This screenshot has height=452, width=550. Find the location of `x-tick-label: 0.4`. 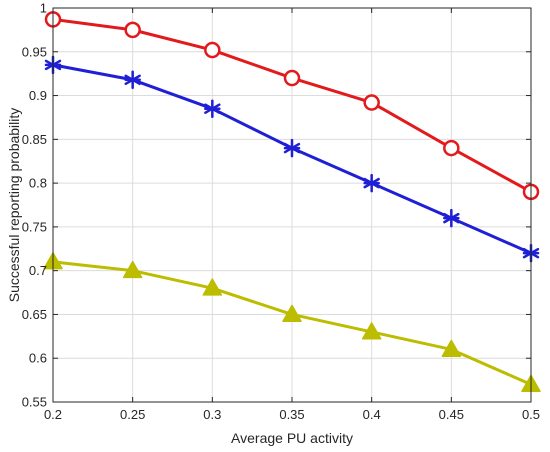

x-tick-label: 0.4 is located at coordinates (372, 414).